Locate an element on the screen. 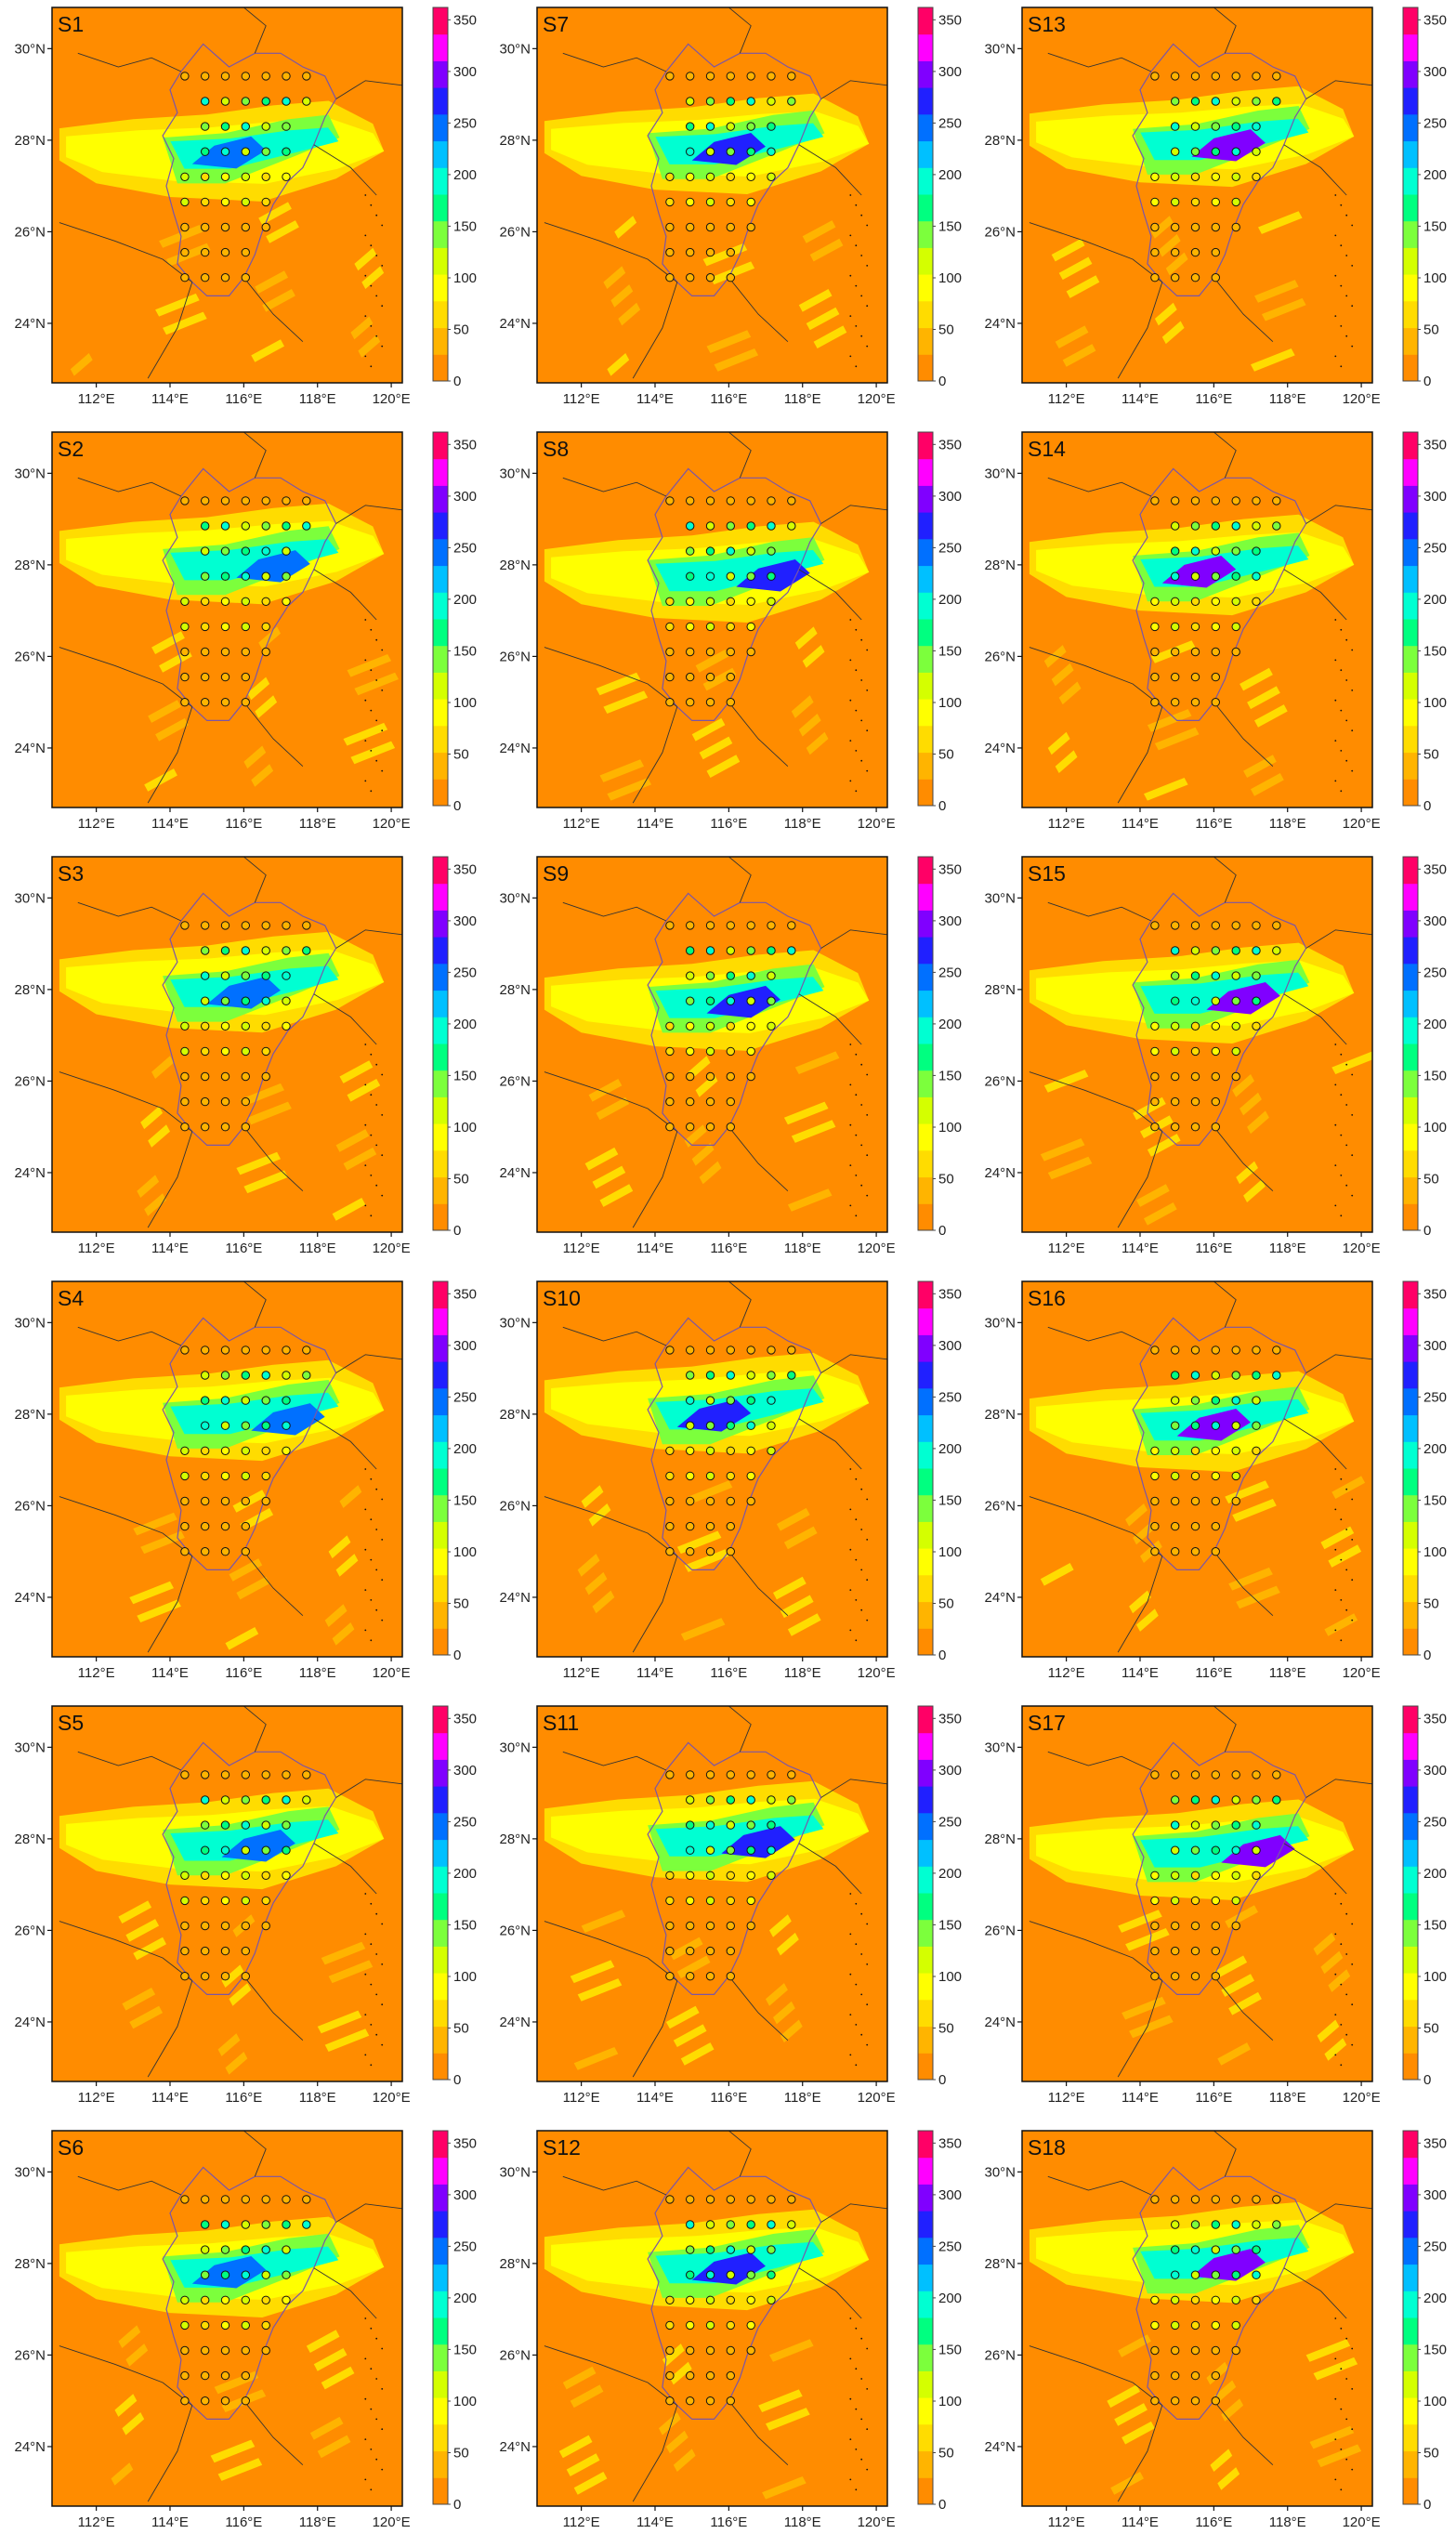 The width and height of the screenshot is (1456, 2547). colorbar-tick-label: 300 is located at coordinates (1435, 1771).